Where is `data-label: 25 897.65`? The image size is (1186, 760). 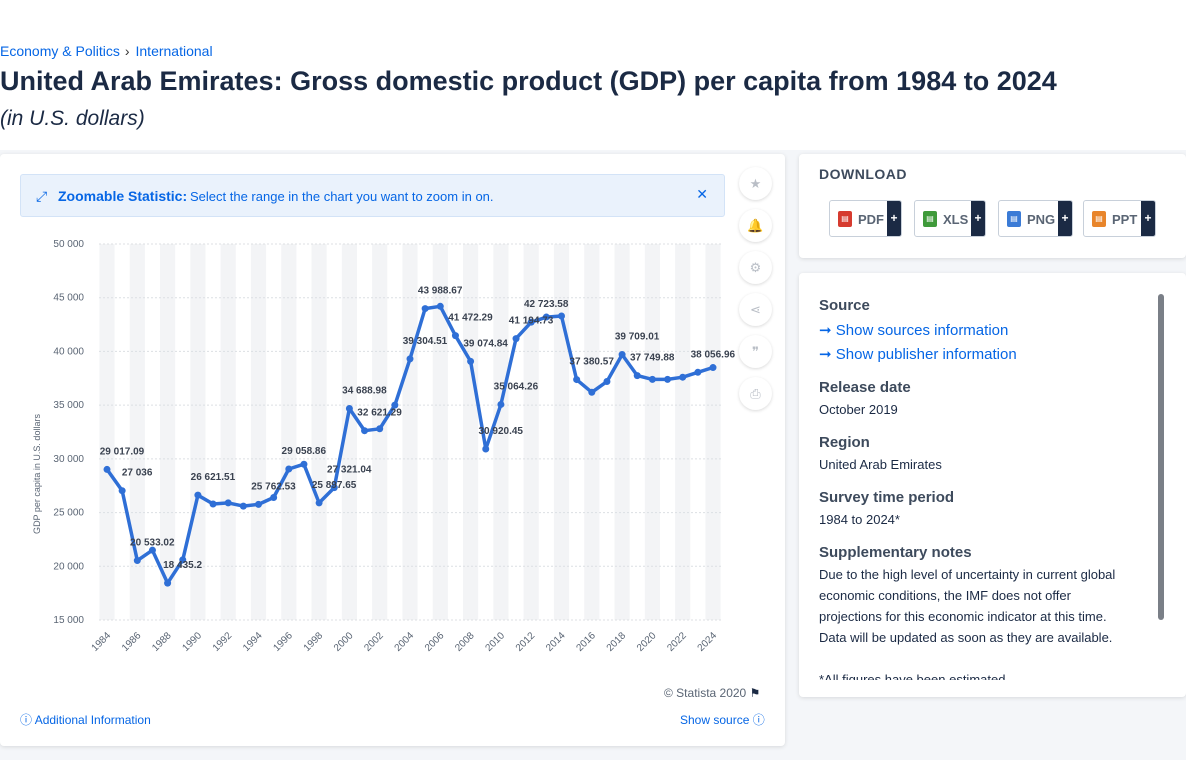
data-label: 25 897.65 is located at coordinates (334, 485).